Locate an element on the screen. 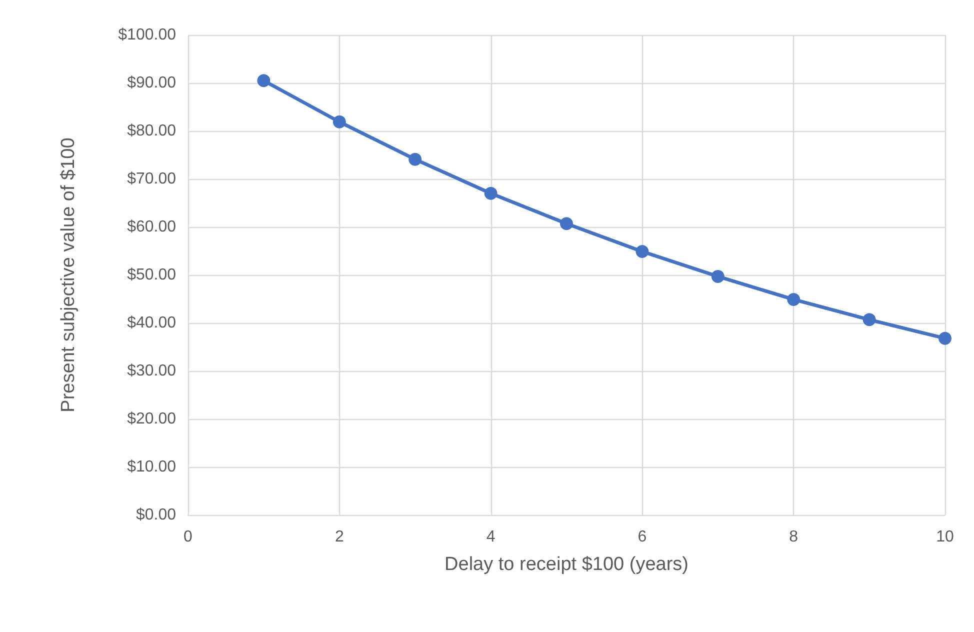 This screenshot has height=632, width=974. x-tick-label: 6 is located at coordinates (642, 537).